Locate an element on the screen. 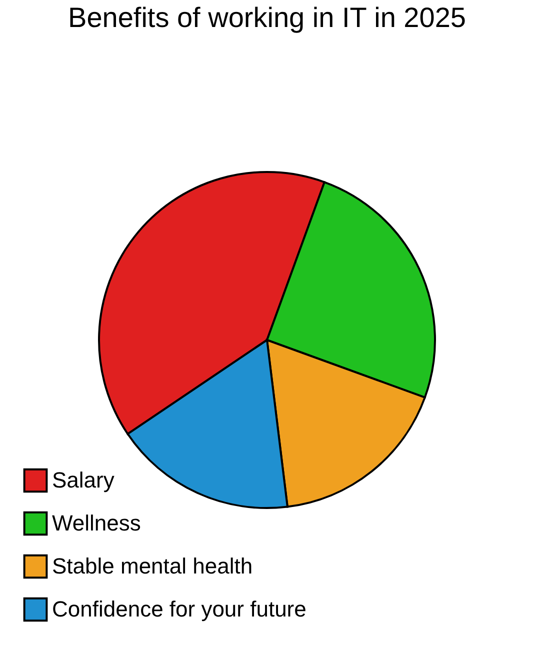 The image size is (534, 648). legend-label: Confidence for your future is located at coordinates (179, 609).